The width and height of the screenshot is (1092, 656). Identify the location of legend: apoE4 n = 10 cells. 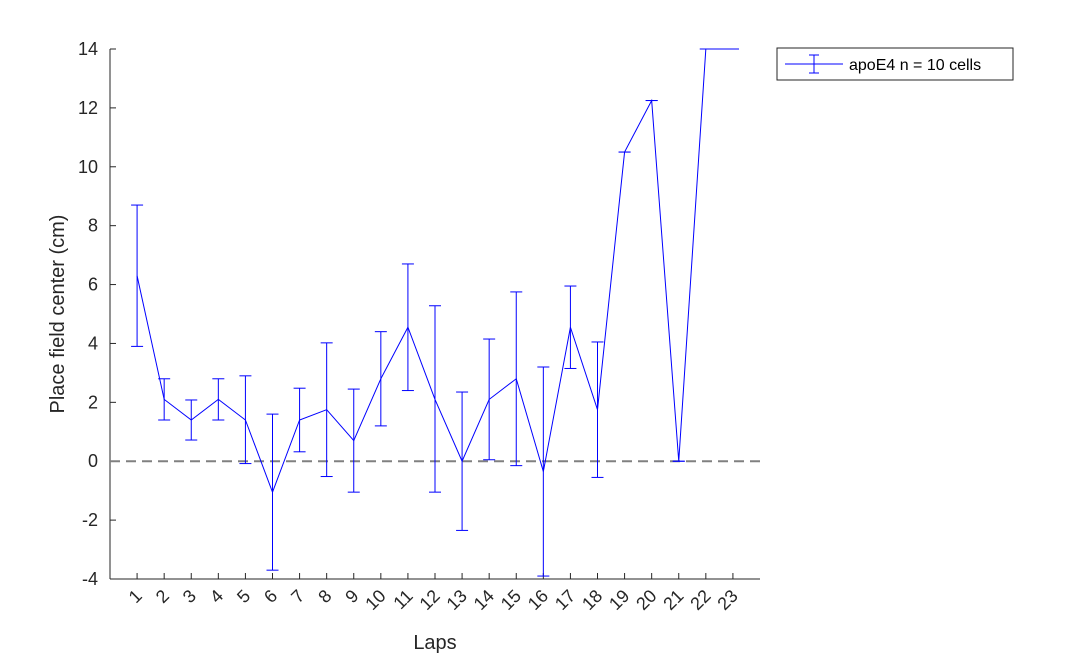
(895, 64).